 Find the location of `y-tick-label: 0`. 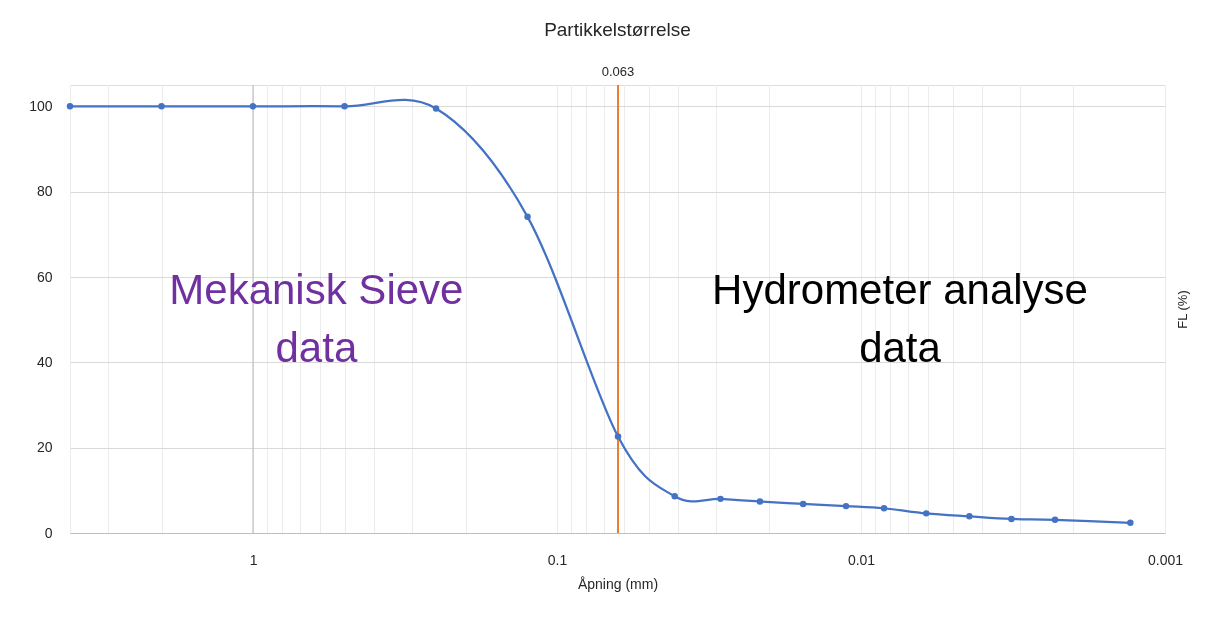

y-tick-label: 0 is located at coordinates (48, 532).